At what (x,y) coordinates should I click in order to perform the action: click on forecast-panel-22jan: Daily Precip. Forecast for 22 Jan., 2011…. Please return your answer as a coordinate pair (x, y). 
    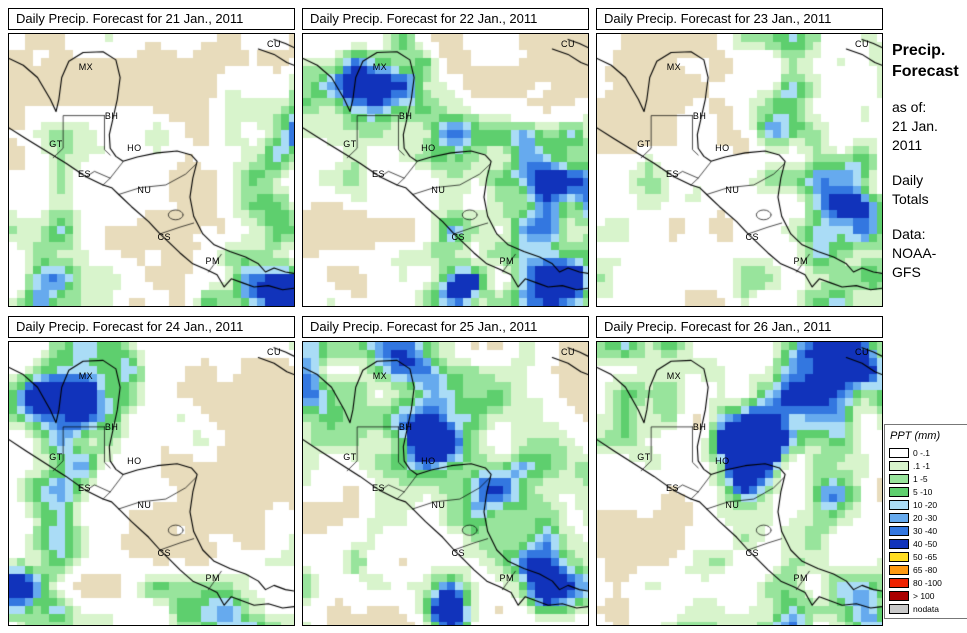
    Looking at the image, I should click on (445, 157).